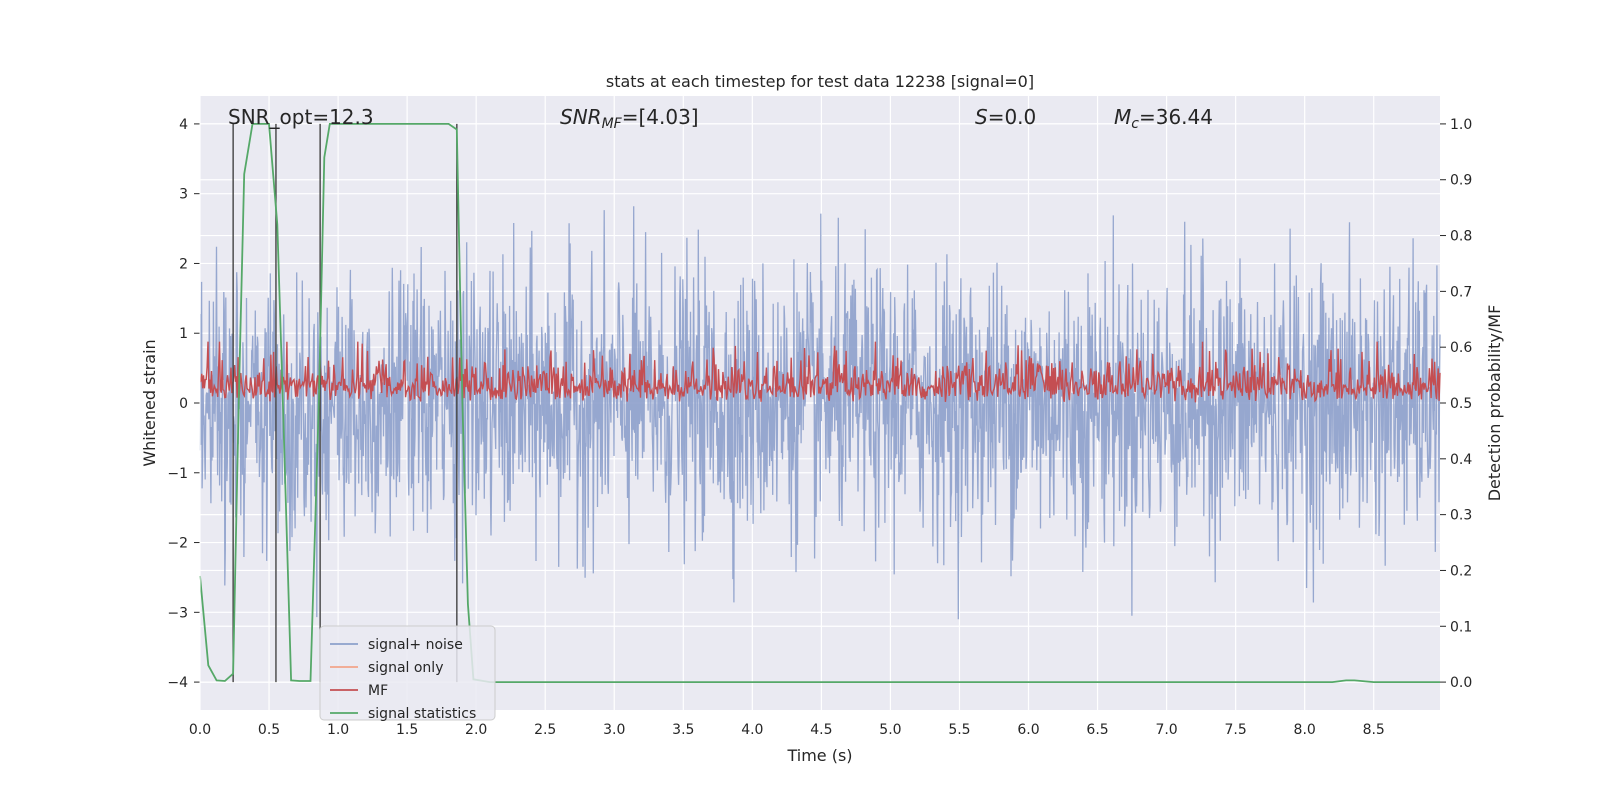  I want to click on x-tick-label: 3.5, so click(683, 730).